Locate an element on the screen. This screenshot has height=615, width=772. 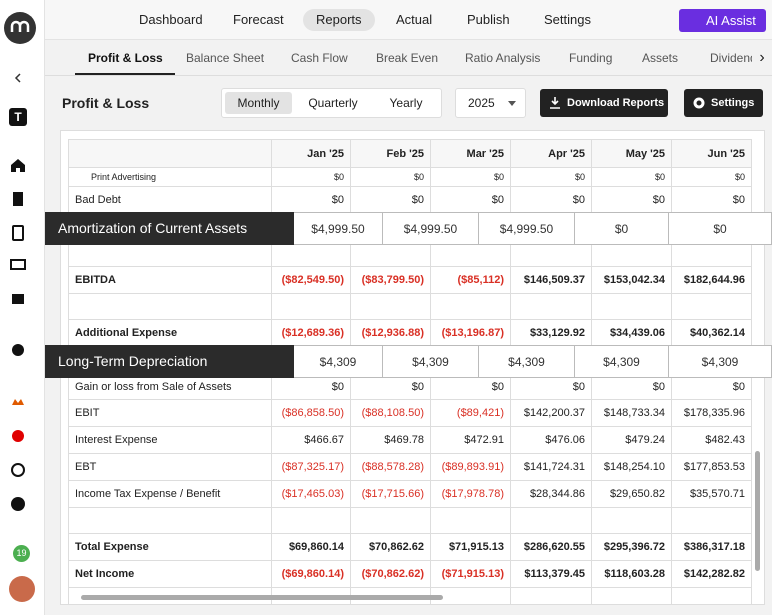
row-label: Gain or loss from Sale of Assets is located at coordinates (170, 387).